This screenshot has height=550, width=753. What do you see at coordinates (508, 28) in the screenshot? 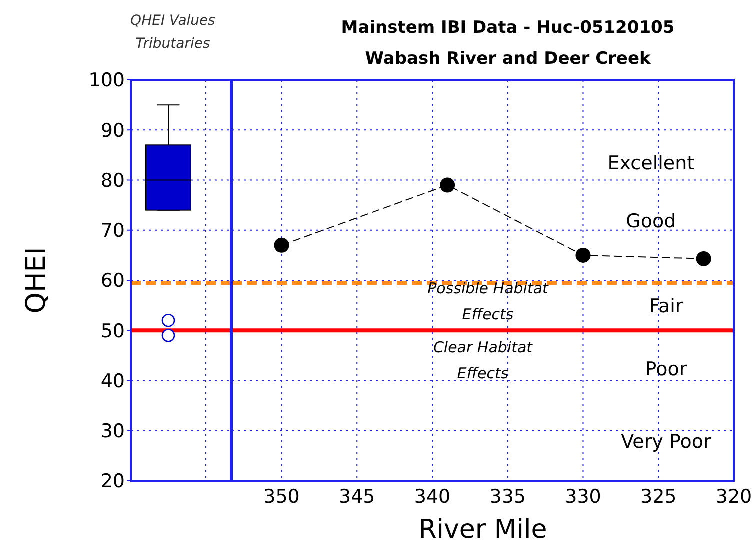
I see `chart-title: Mainstem IBI Data - Huc-05120105` at bounding box center [508, 28].